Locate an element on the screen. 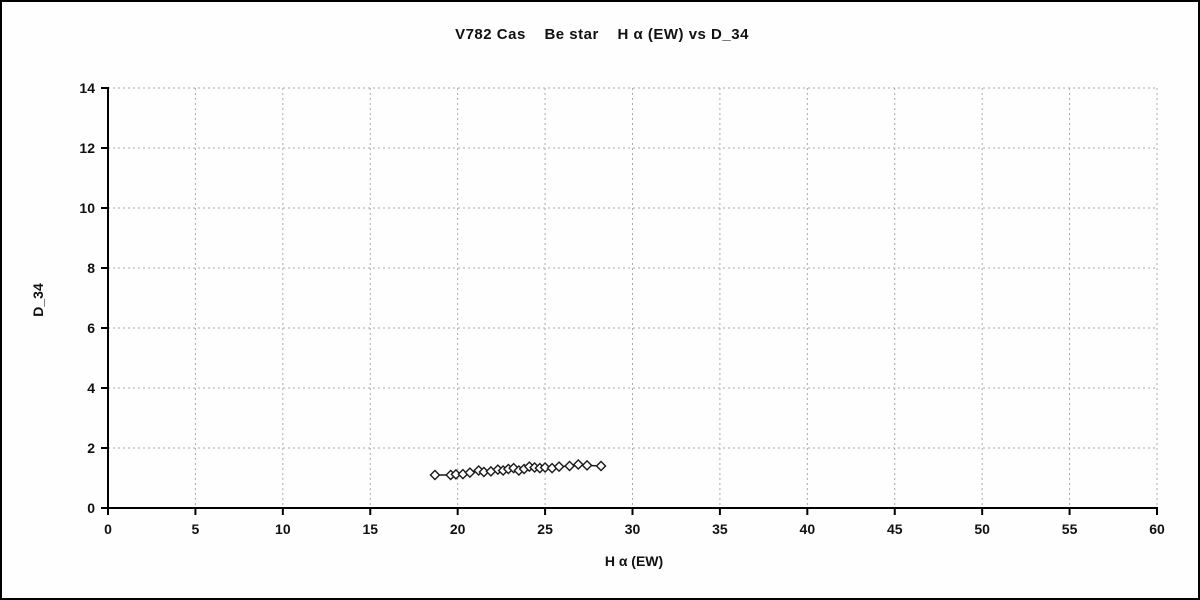 The image size is (1200, 600). x-tick-label: 5 is located at coordinates (196, 529).